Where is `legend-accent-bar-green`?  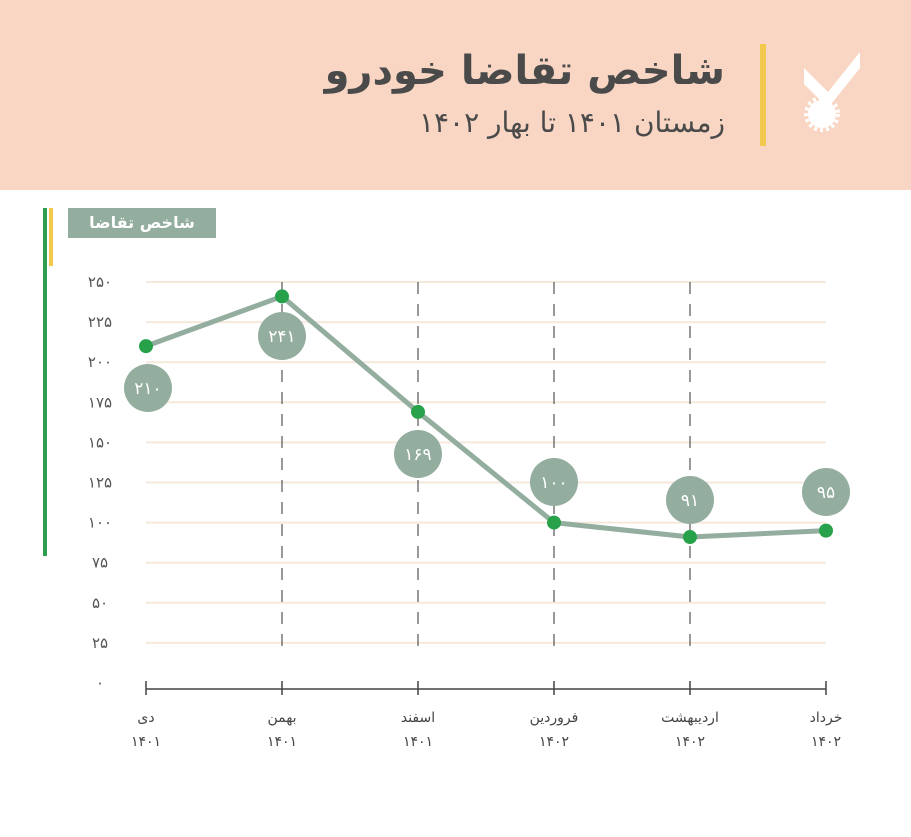 legend-accent-bar-green is located at coordinates (45, 382).